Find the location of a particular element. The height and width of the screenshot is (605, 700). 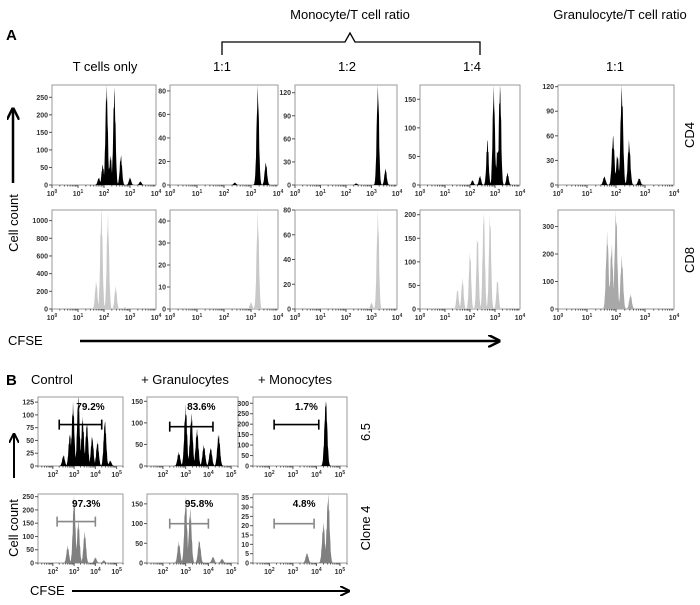

gate-percentage: 1.7% is located at coordinates (306, 407).